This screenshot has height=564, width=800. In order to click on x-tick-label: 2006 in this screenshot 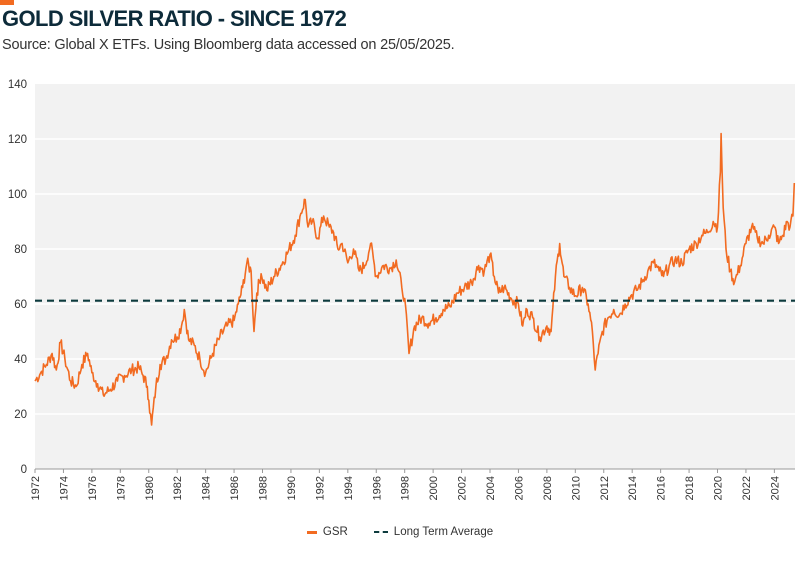, I will do `click(519, 488)`.